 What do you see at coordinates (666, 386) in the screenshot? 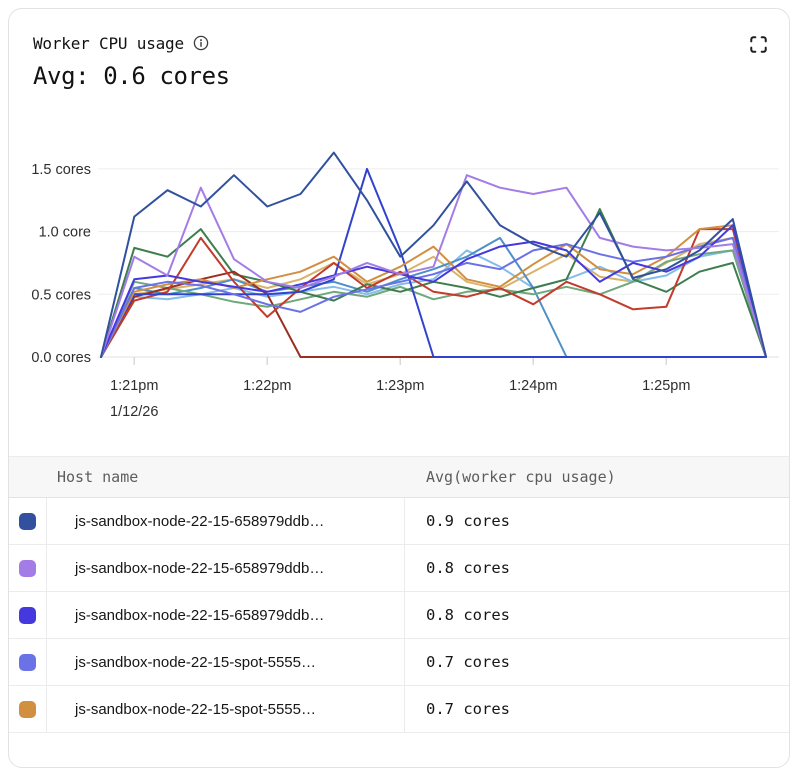
I see `x-axis-label: 1:25pm` at bounding box center [666, 386].